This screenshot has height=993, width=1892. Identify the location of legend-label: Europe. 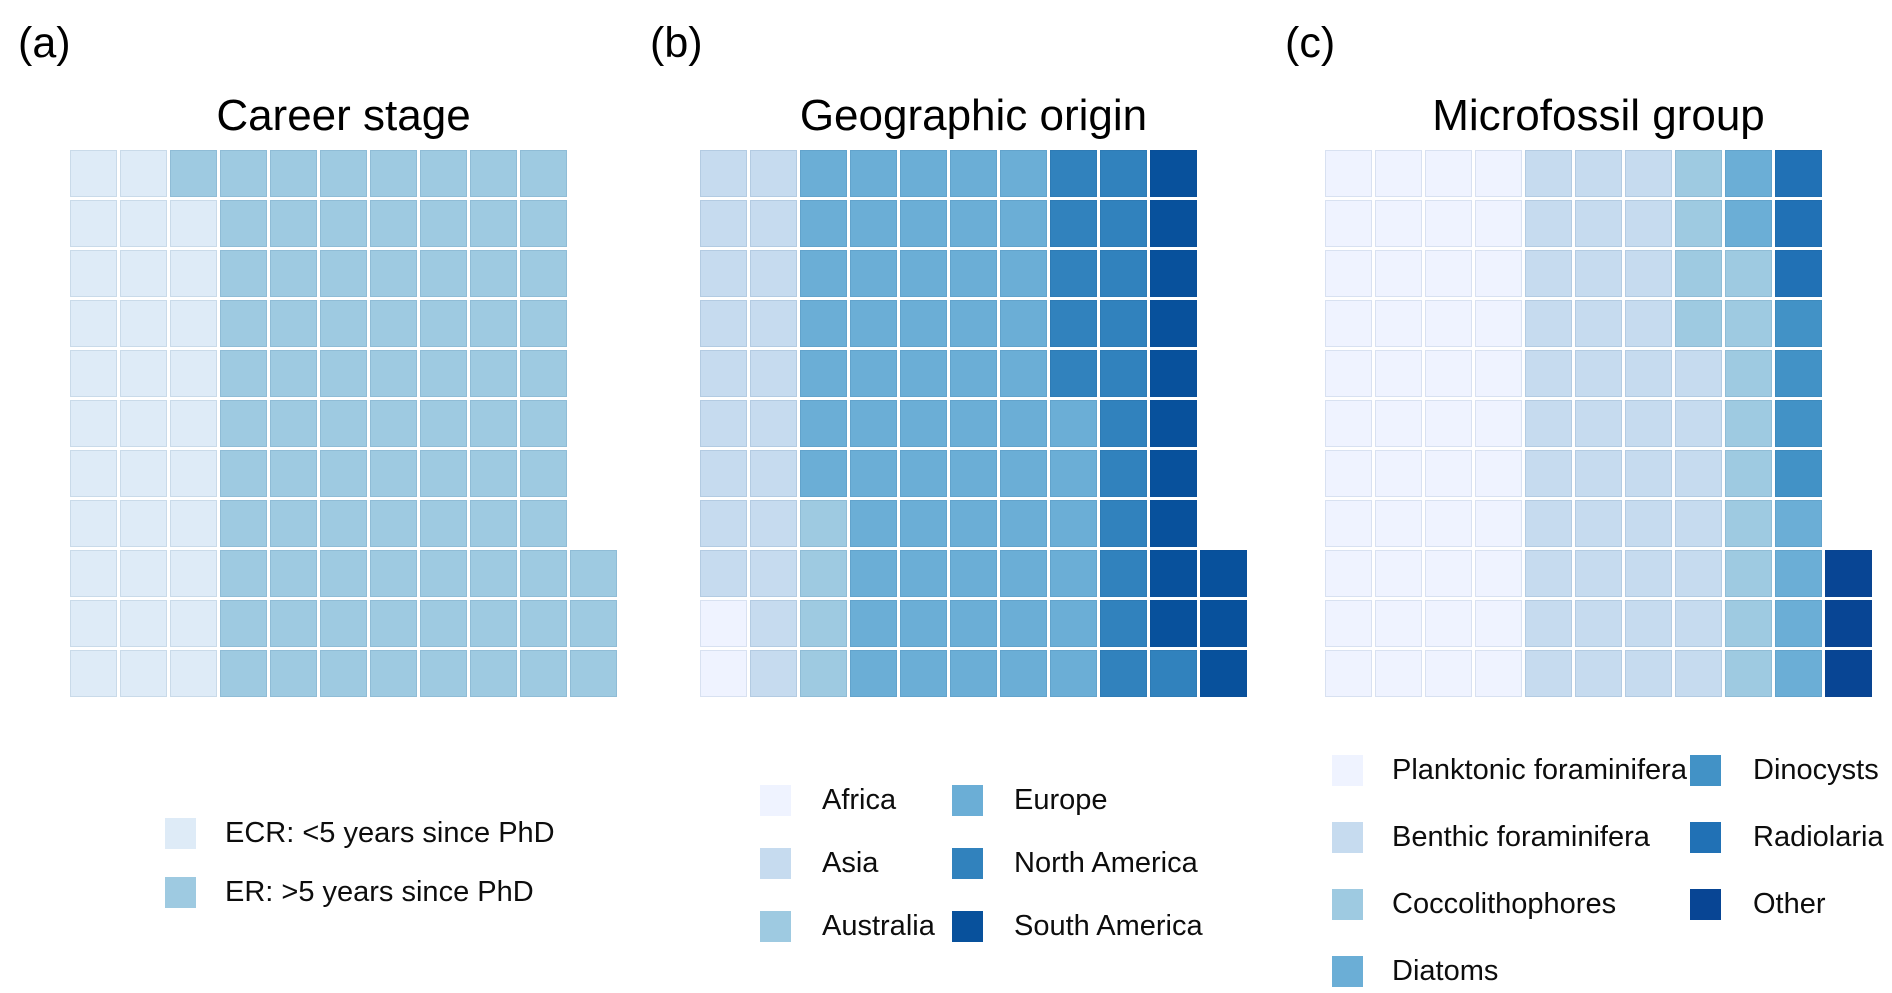
(1061, 800).